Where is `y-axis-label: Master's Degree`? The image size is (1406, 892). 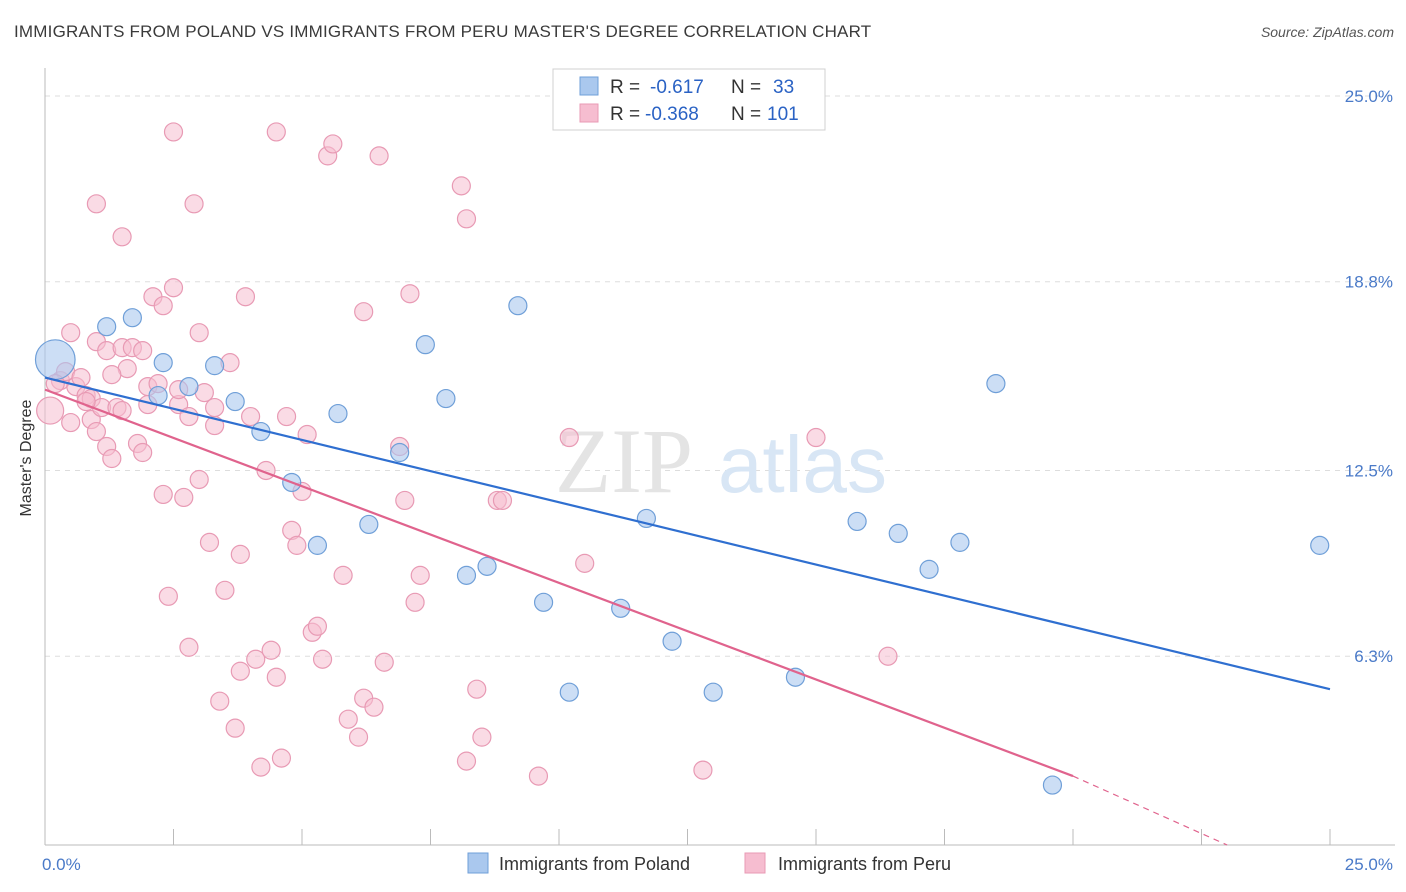 y-axis-label: Master's Degree is located at coordinates (26, 457).